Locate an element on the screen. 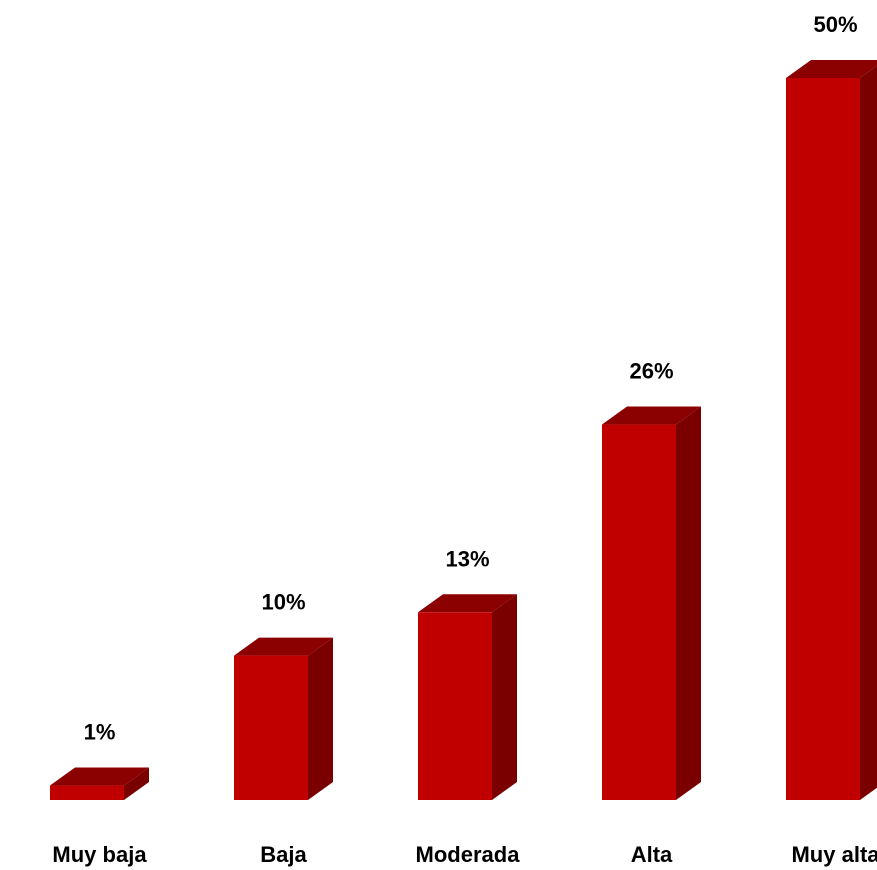  category-label-muy-alta: Muy alta is located at coordinates (834, 854).